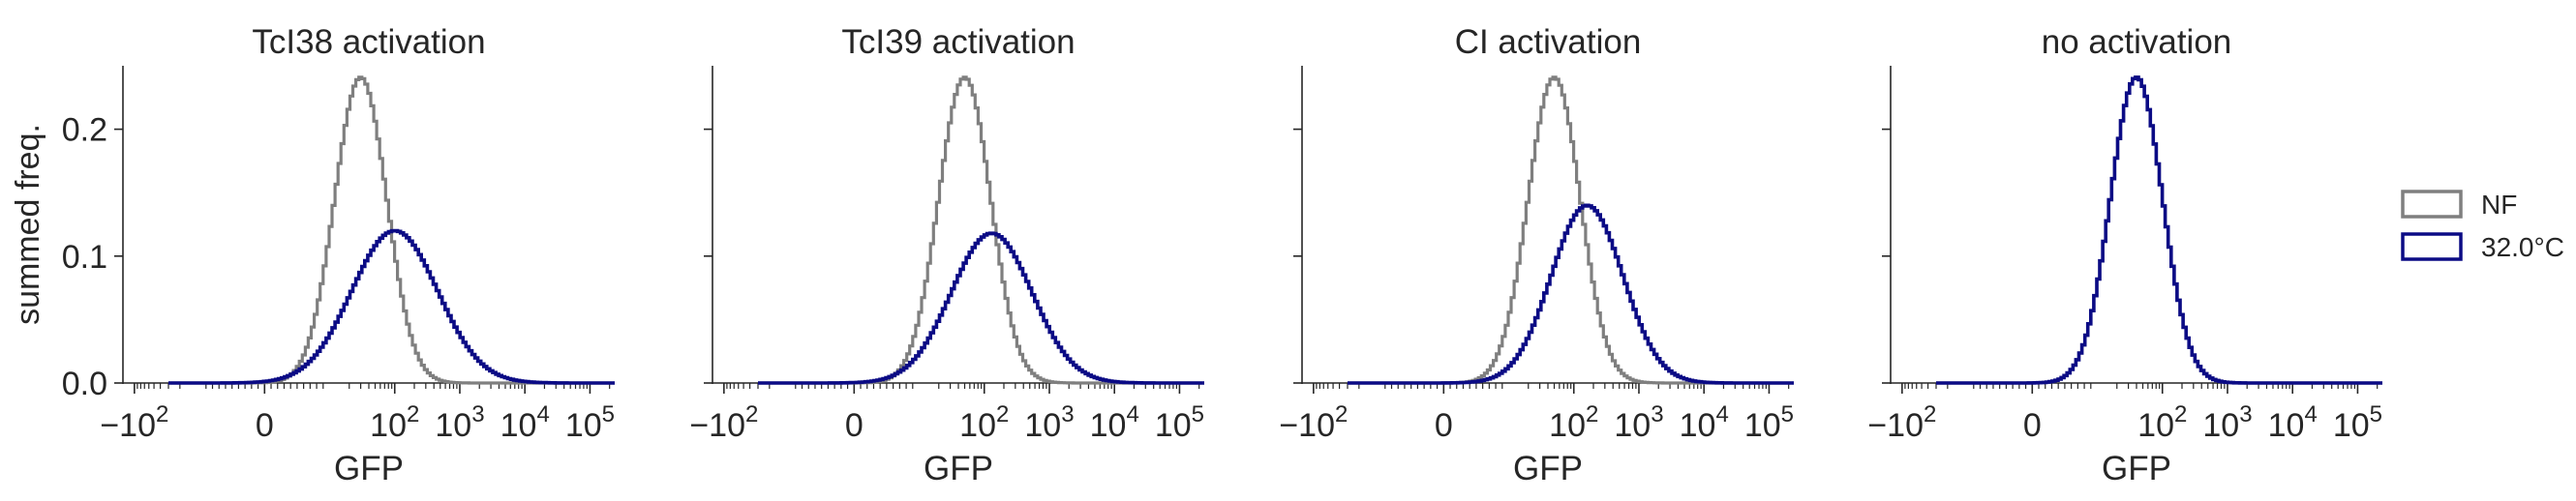 This screenshot has height=501, width=2576. I want to click on legend: NF 32.0°C, so click(2482, 226).